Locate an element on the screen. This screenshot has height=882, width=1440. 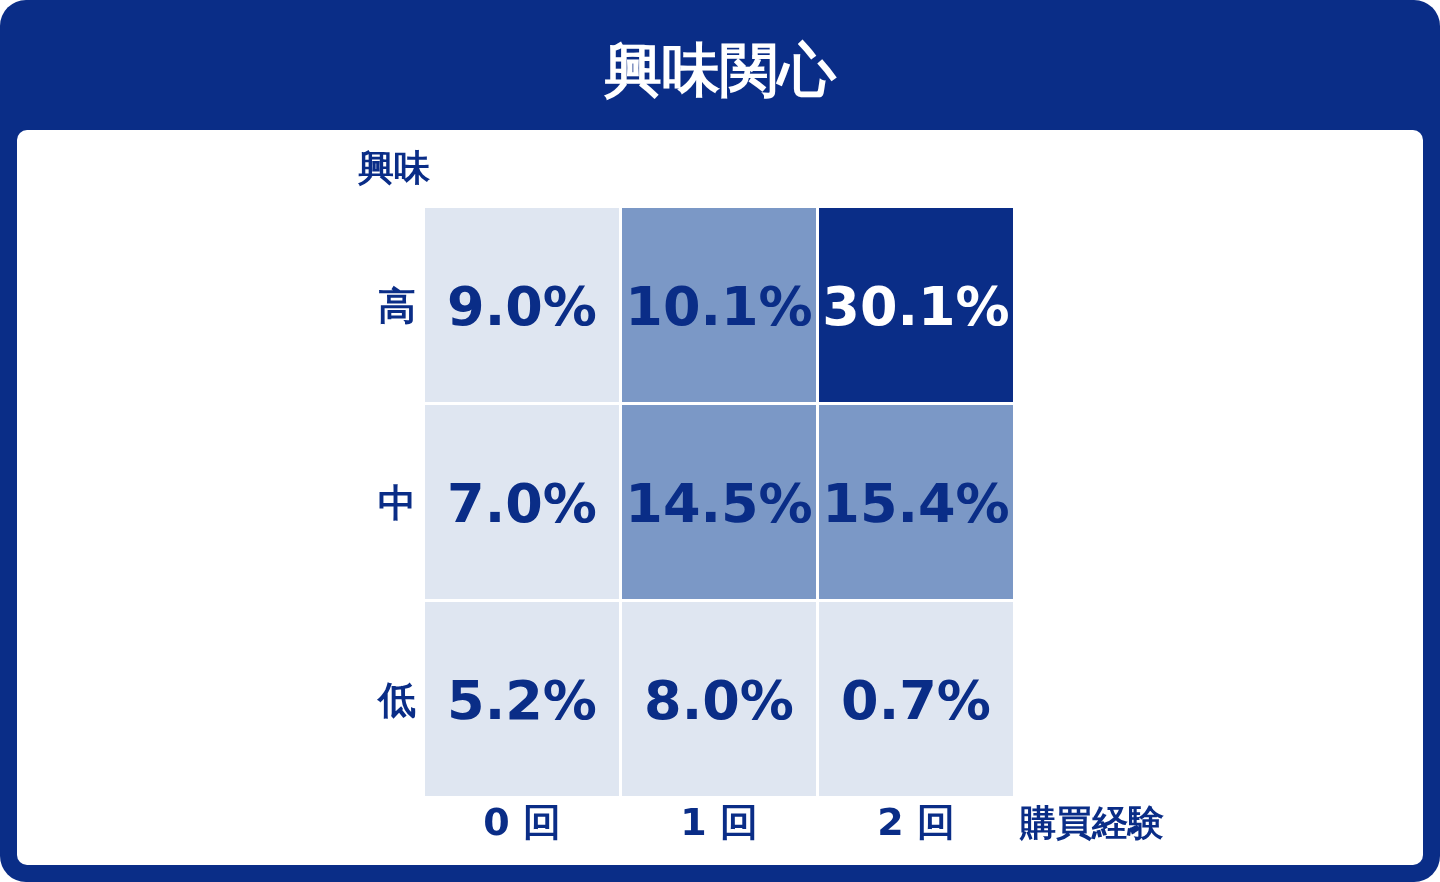
data-label: 0.7% is located at coordinates (916, 700).